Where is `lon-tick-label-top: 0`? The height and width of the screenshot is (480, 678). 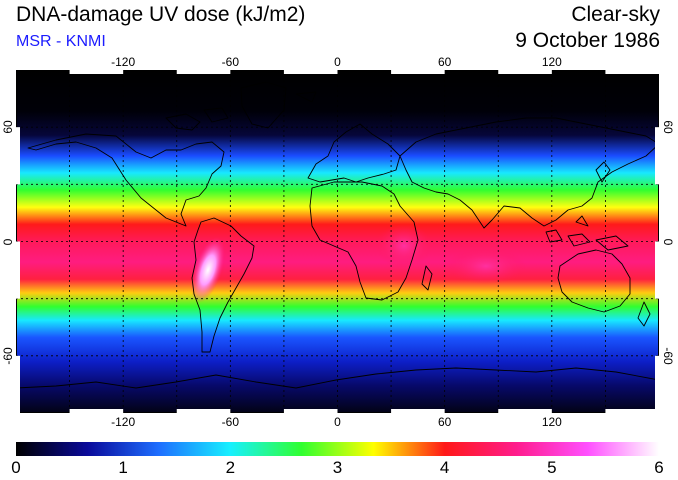 lon-tick-label-top: 0 is located at coordinates (337, 62).